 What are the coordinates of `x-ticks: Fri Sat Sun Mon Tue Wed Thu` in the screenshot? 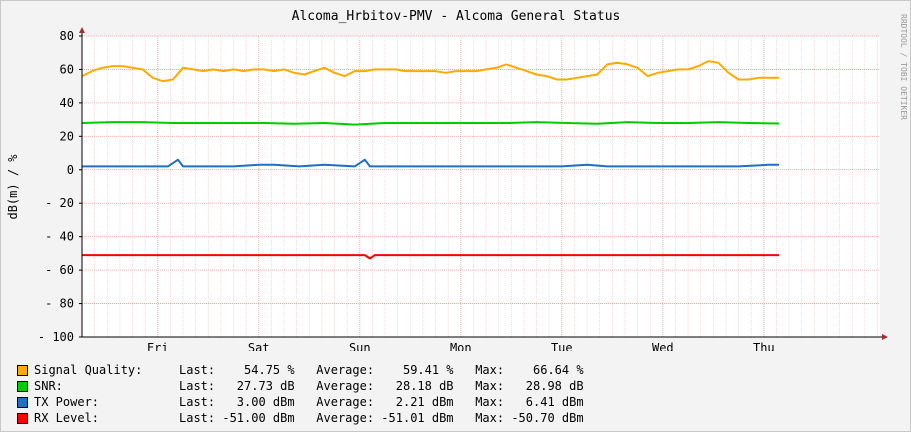 It's located at (461, 346).